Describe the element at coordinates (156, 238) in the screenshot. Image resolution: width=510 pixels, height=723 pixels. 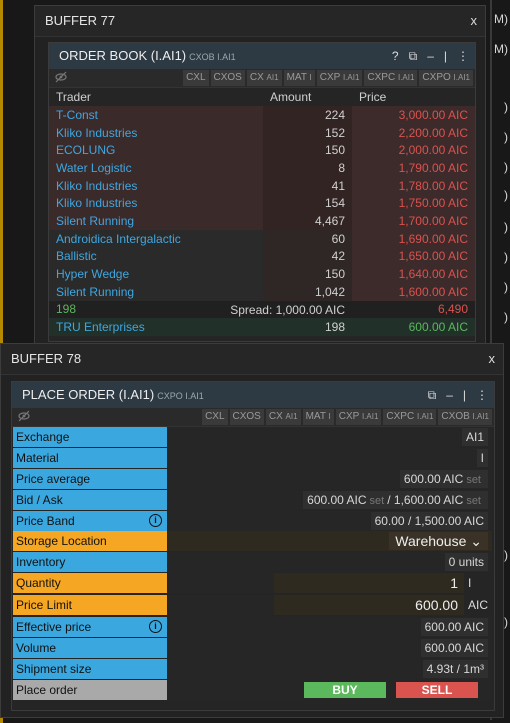
I see `trader-name: Androidica Intergalactic` at that location.